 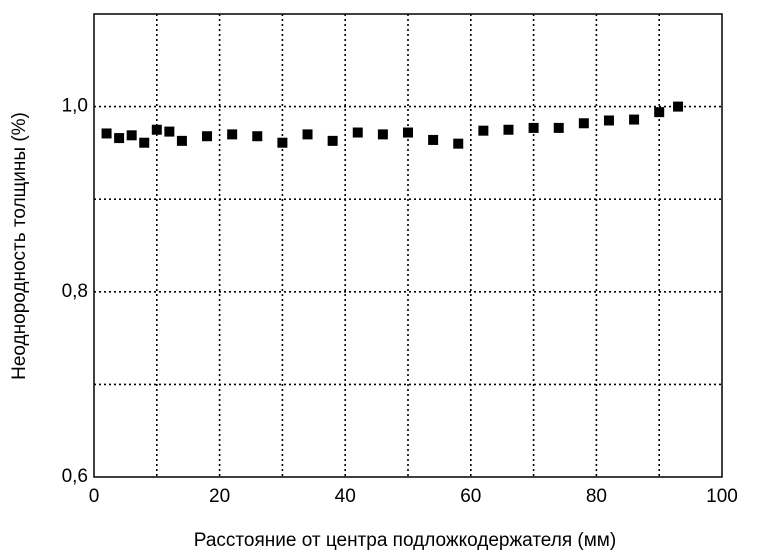 What do you see at coordinates (219, 496) in the screenshot?
I see `x-tick-label: 20` at bounding box center [219, 496].